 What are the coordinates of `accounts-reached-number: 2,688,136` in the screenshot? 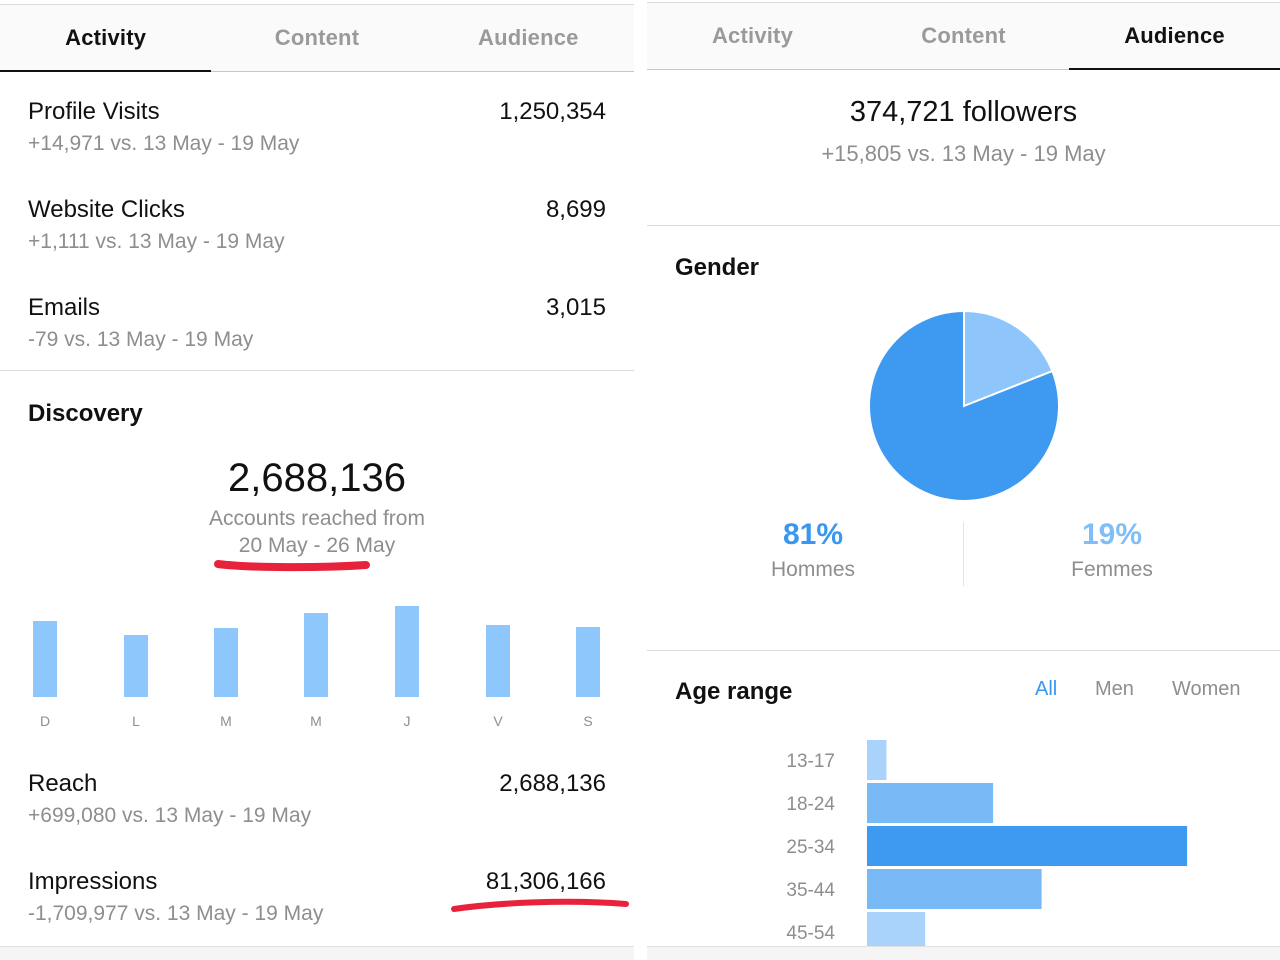 It's located at (317, 478).